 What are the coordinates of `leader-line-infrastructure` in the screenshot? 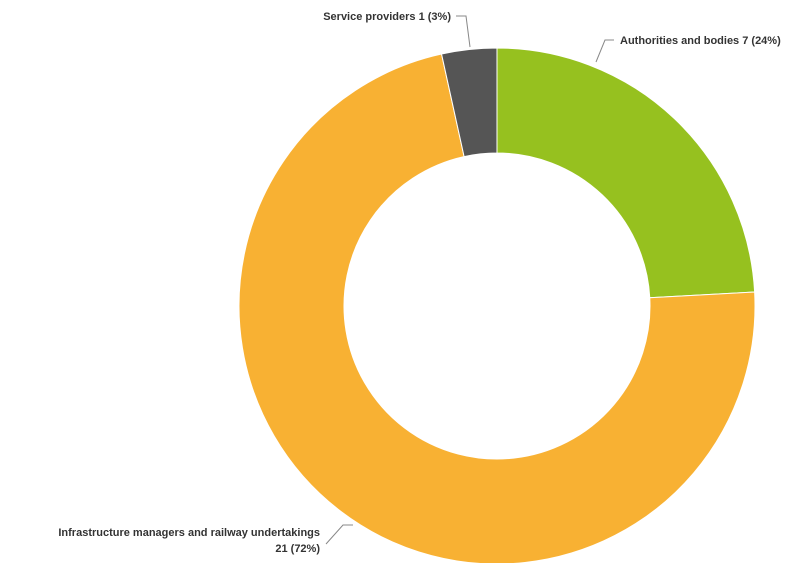 It's located at (339, 534).